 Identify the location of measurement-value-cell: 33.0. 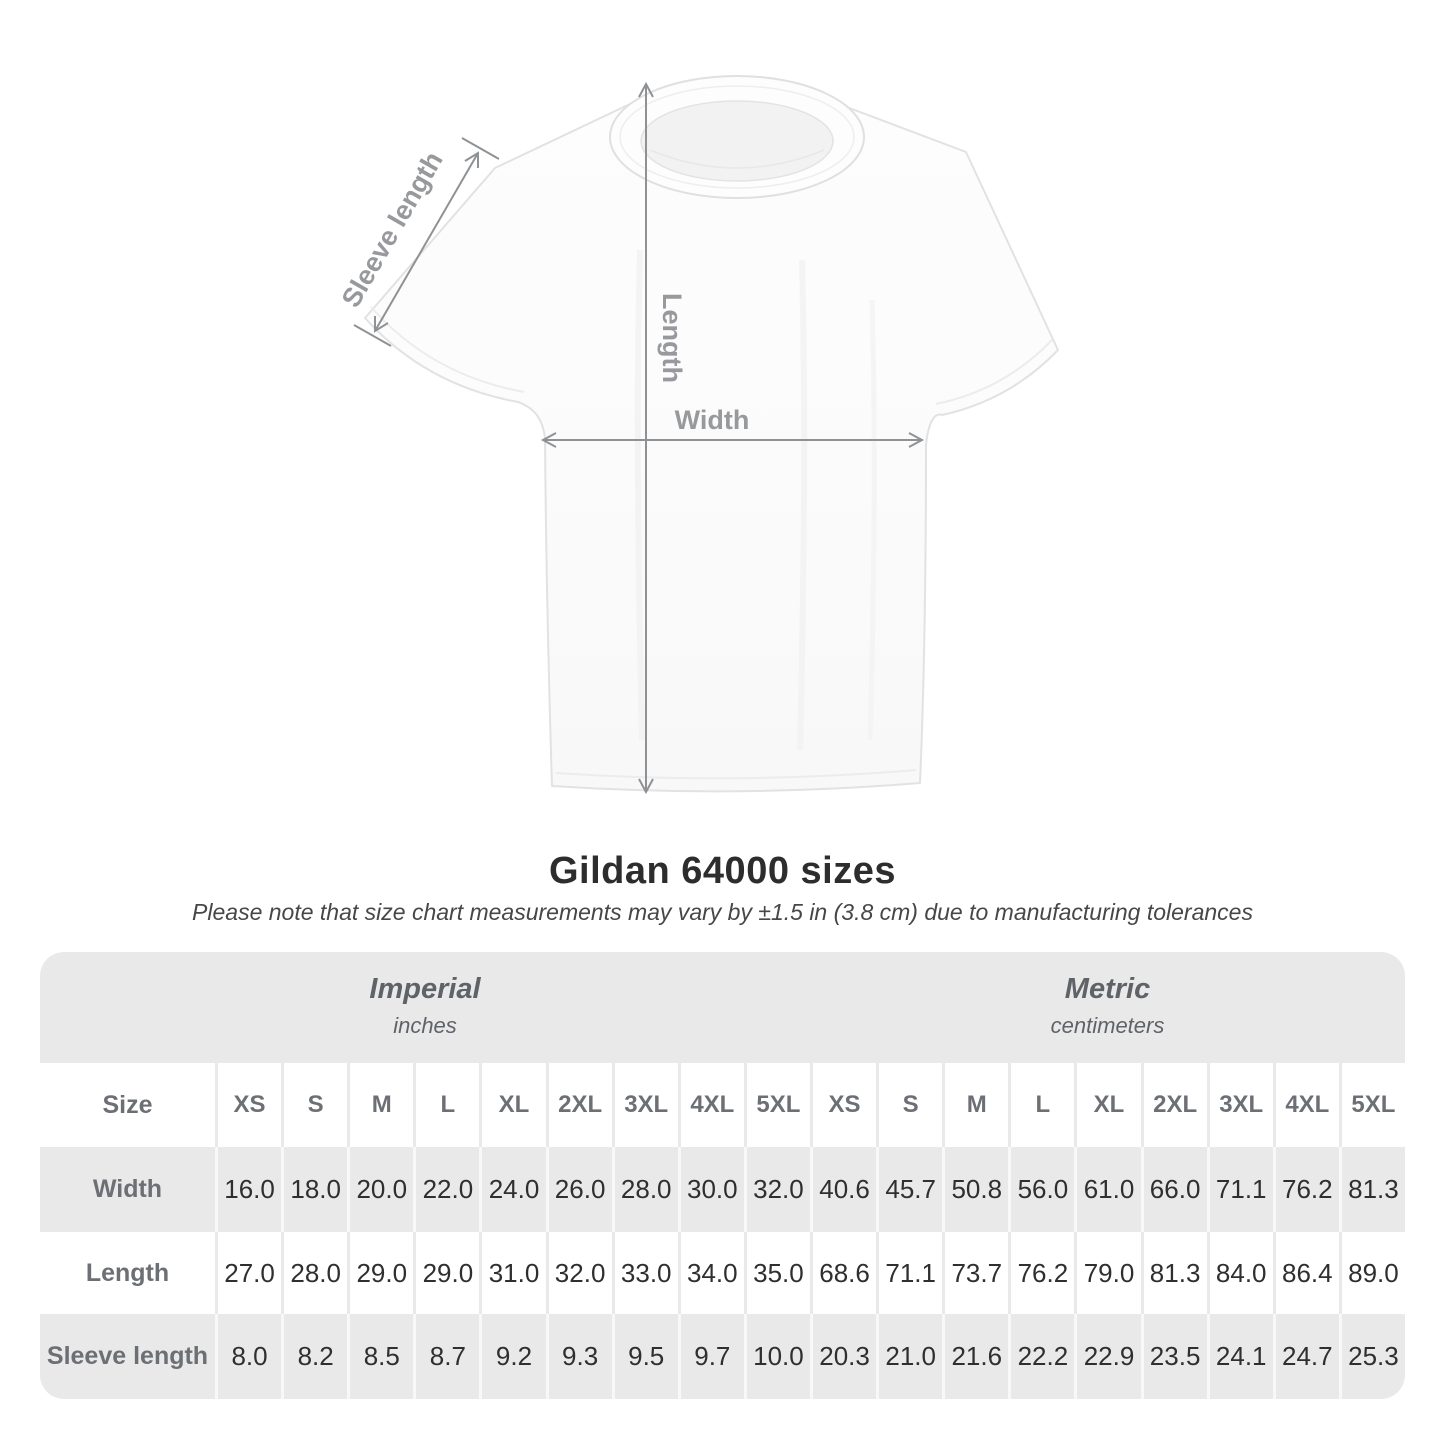
(644, 1273).